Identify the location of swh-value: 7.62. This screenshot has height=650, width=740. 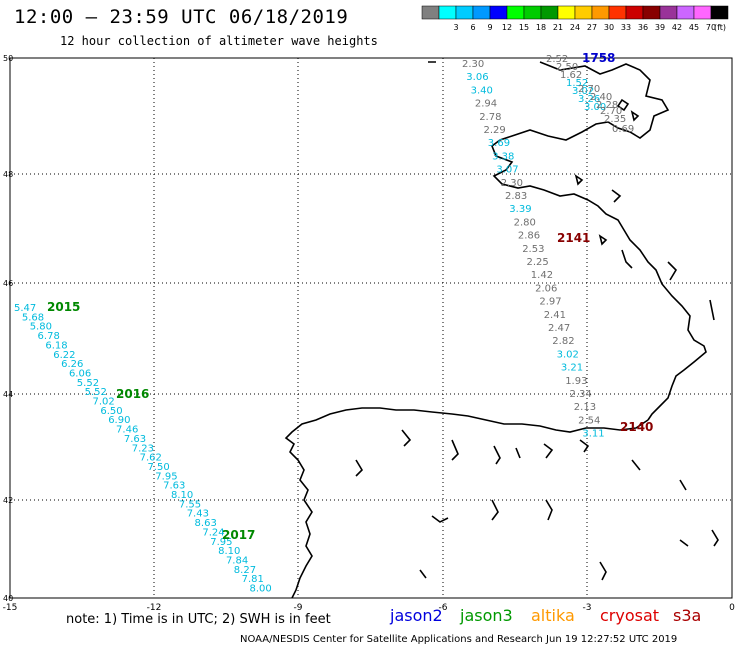
(151, 458).